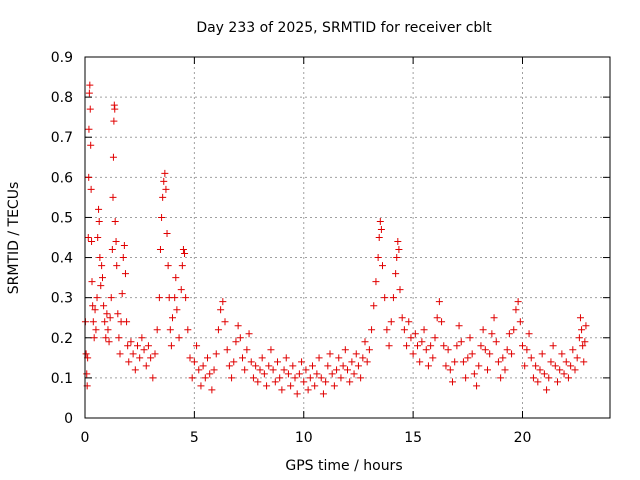 The height and width of the screenshot is (480, 640). What do you see at coordinates (62, 178) in the screenshot?
I see `y-tick-label: 0.6` at bounding box center [62, 178].